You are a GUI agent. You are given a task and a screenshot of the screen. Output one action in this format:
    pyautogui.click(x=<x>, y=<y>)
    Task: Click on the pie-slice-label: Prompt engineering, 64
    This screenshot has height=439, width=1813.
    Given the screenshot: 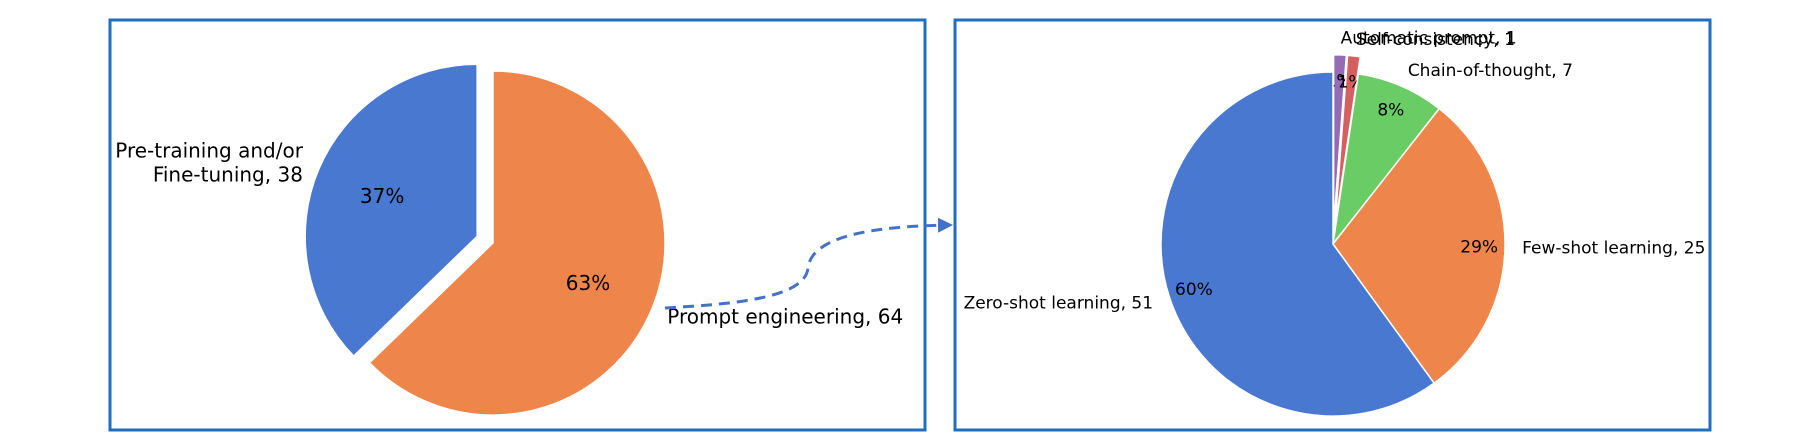 What is the action you would take?
    pyautogui.click(x=785, y=317)
    